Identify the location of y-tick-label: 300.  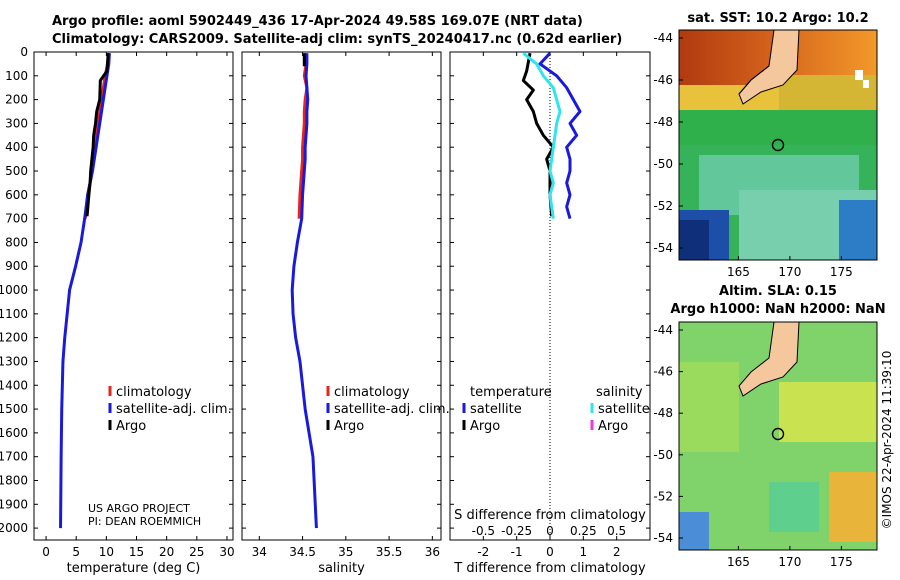
(16, 123).